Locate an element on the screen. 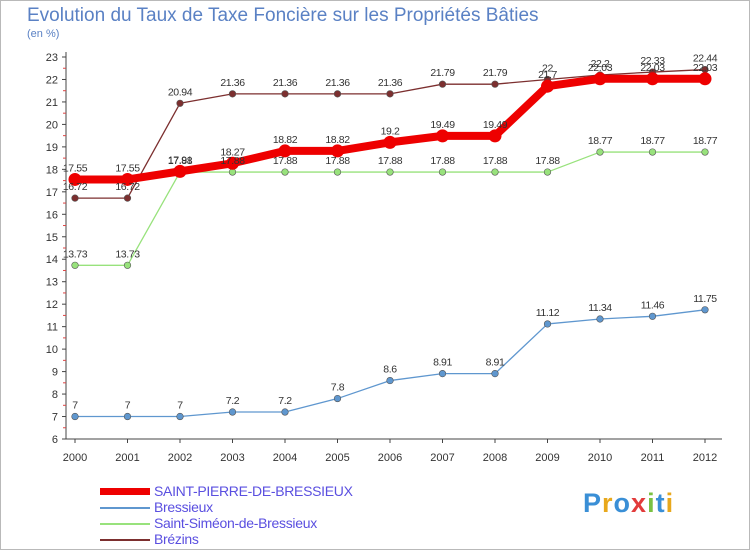 The height and width of the screenshot is (550, 750). proxiti-logo: Proxiti is located at coordinates (628, 503).